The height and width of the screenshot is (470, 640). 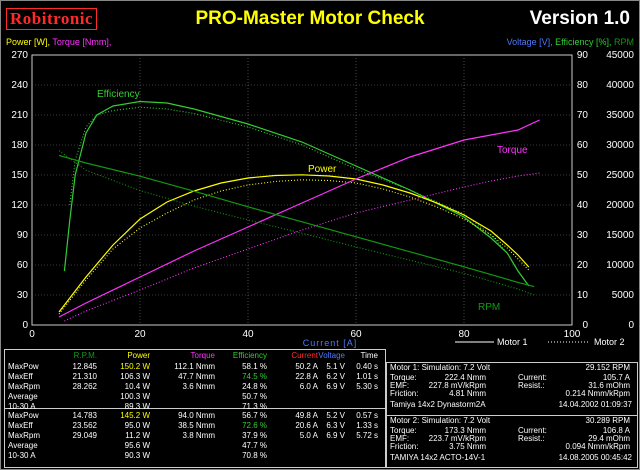 What do you see at coordinates (531, 385) in the screenshot?
I see `motor1-info-label: Resist.:` at bounding box center [531, 385].